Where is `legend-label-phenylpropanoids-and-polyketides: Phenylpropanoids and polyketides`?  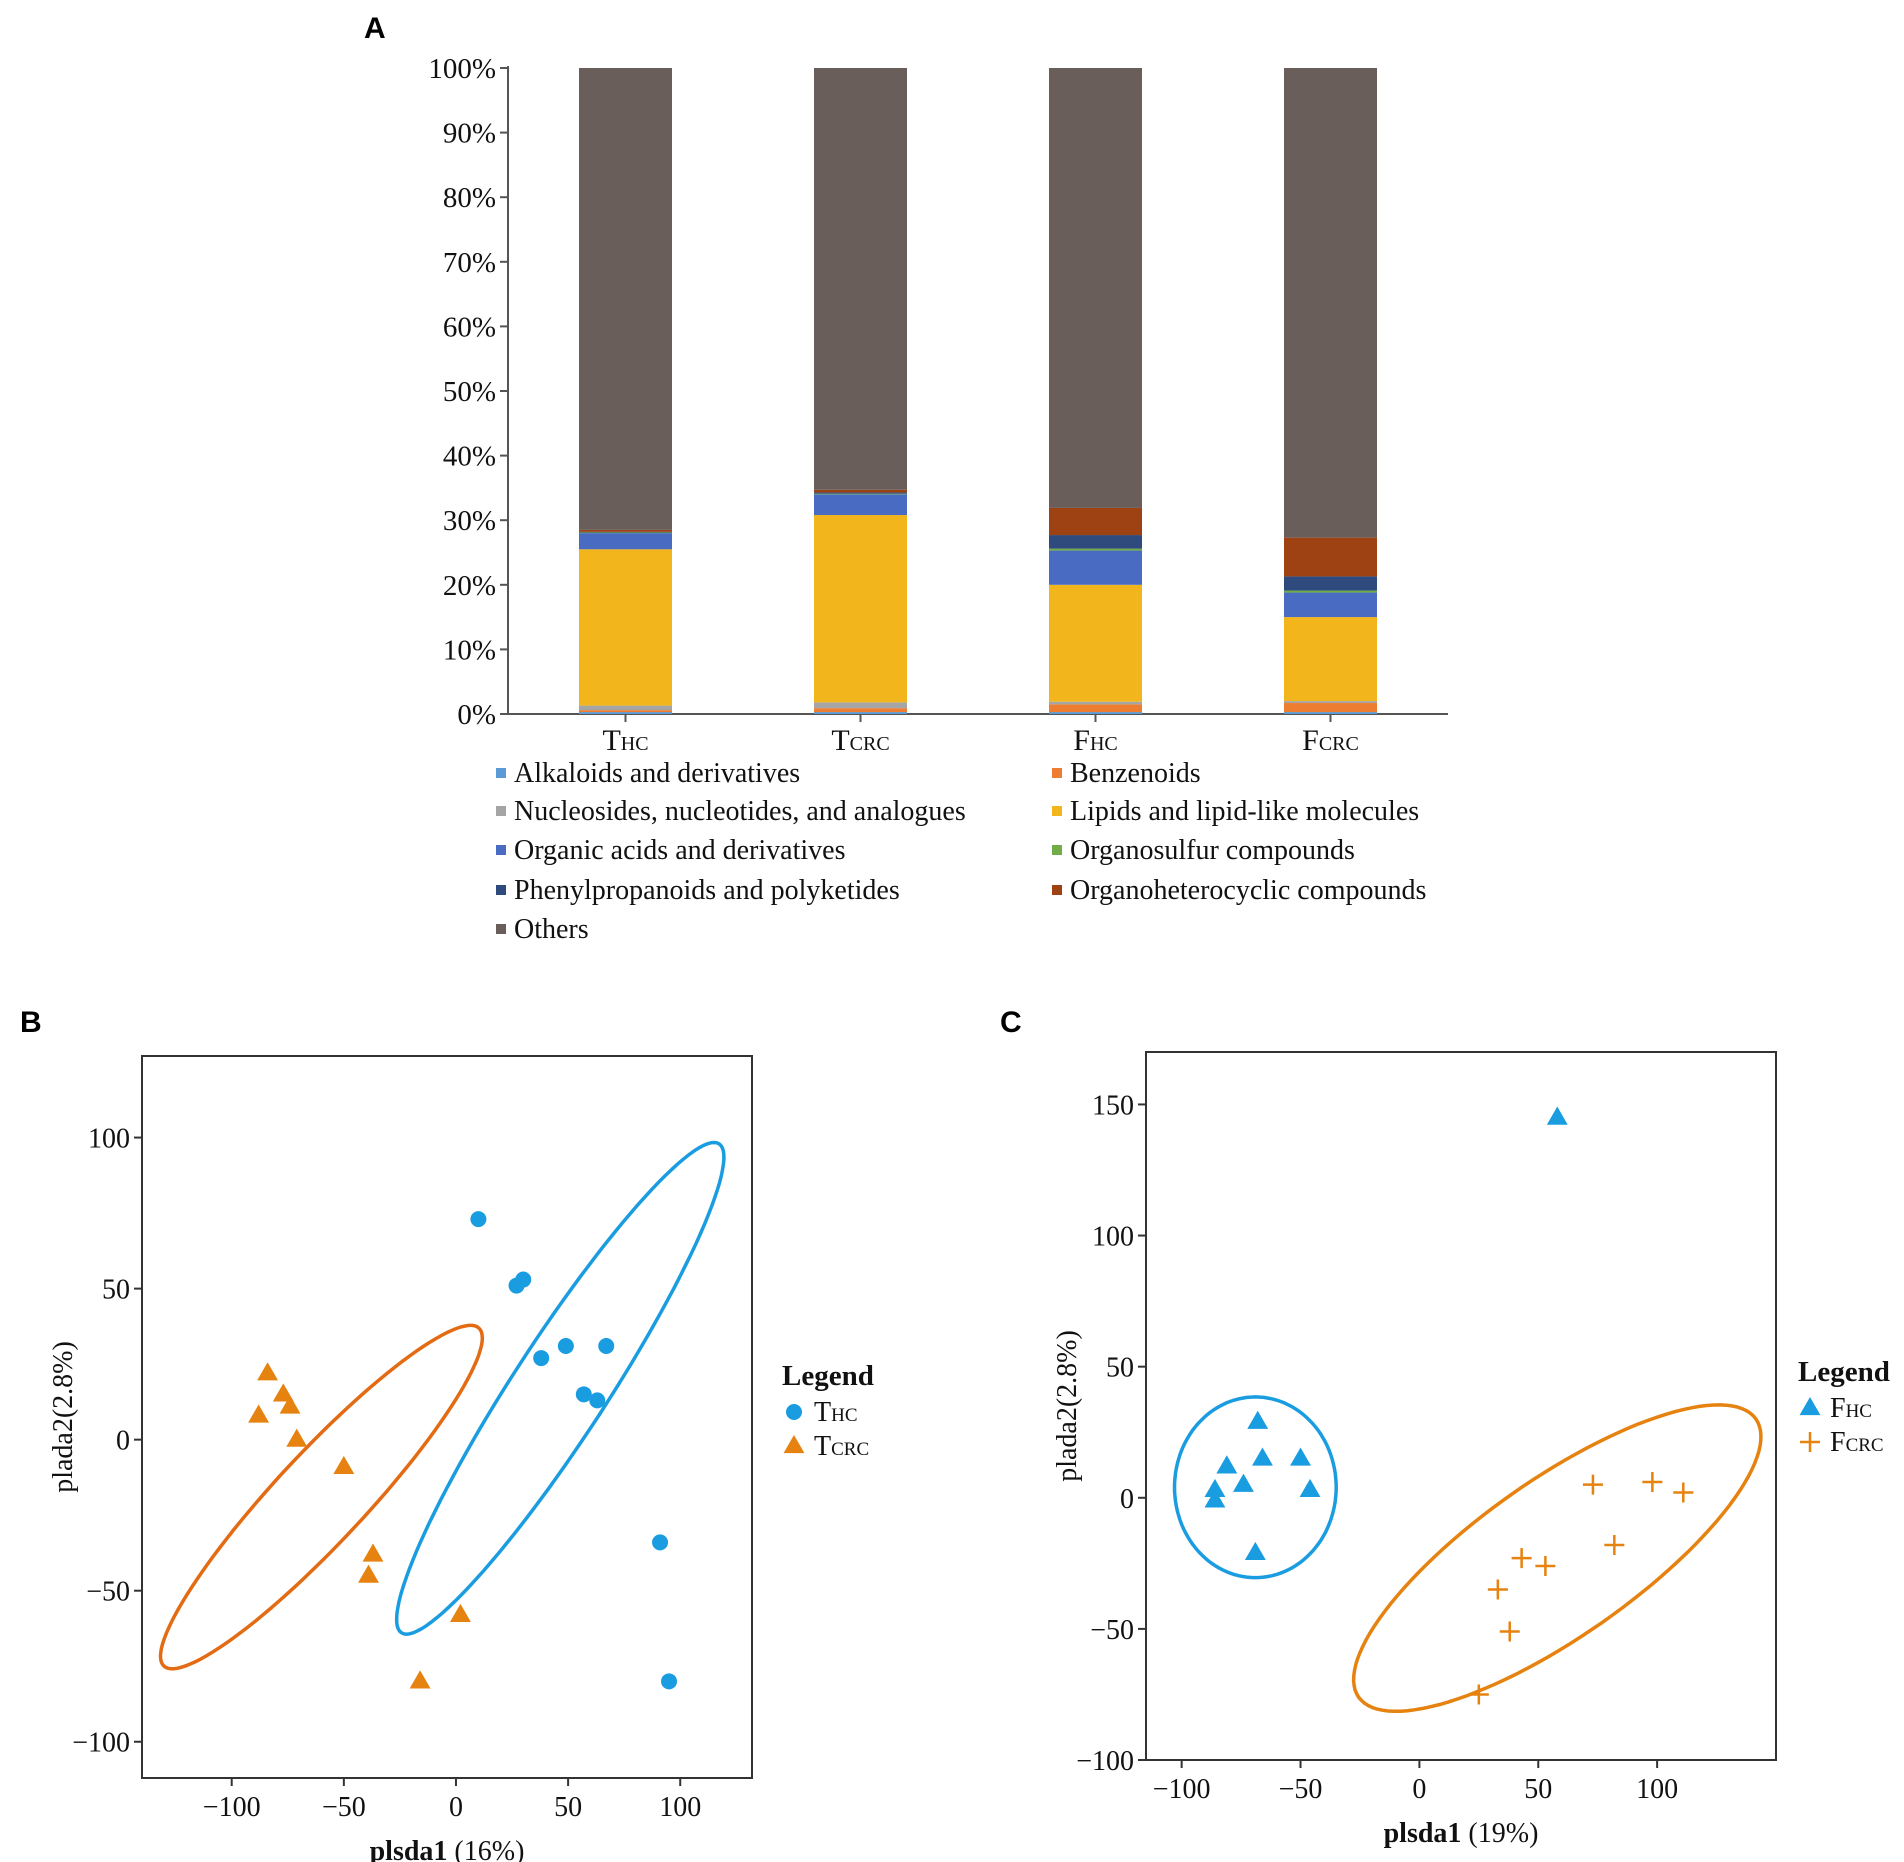
legend-label-phenylpropanoids-and-polyketides: Phenylpropanoids and polyketides is located at coordinates (707, 890).